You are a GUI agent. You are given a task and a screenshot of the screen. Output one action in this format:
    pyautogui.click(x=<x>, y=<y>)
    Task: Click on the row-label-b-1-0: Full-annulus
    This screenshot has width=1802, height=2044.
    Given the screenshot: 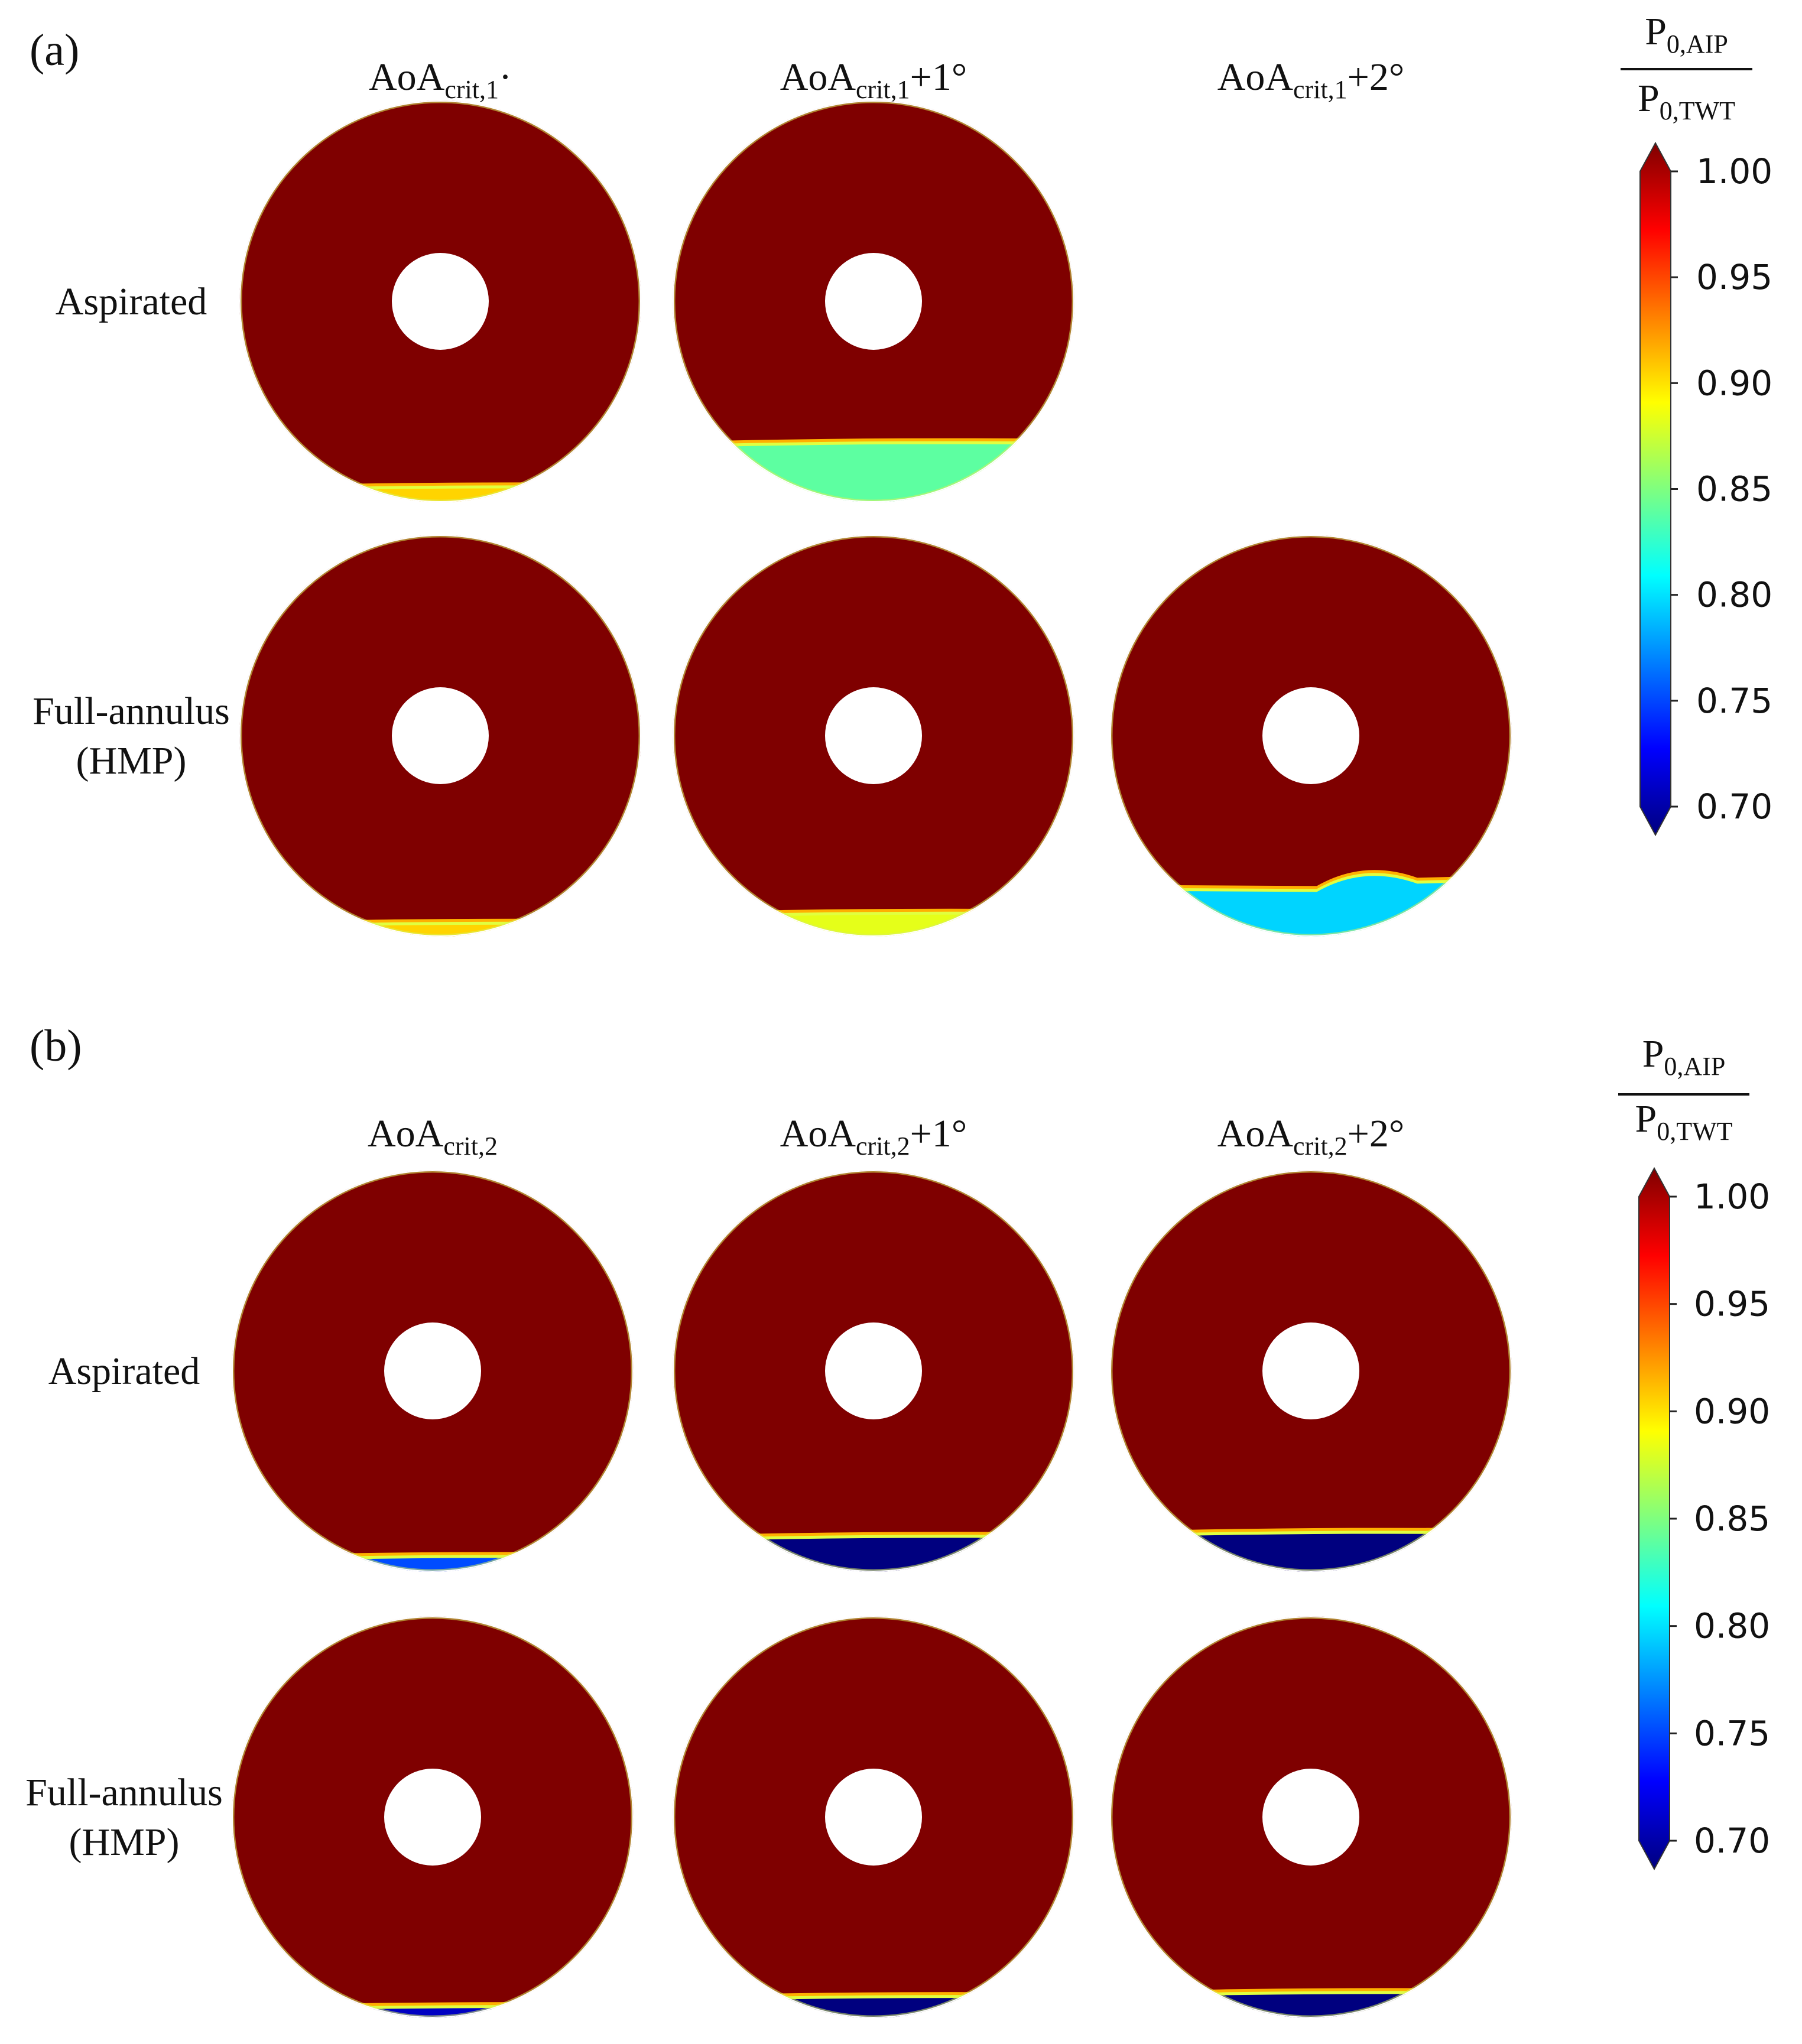 What is the action you would take?
    pyautogui.click(x=124, y=1793)
    